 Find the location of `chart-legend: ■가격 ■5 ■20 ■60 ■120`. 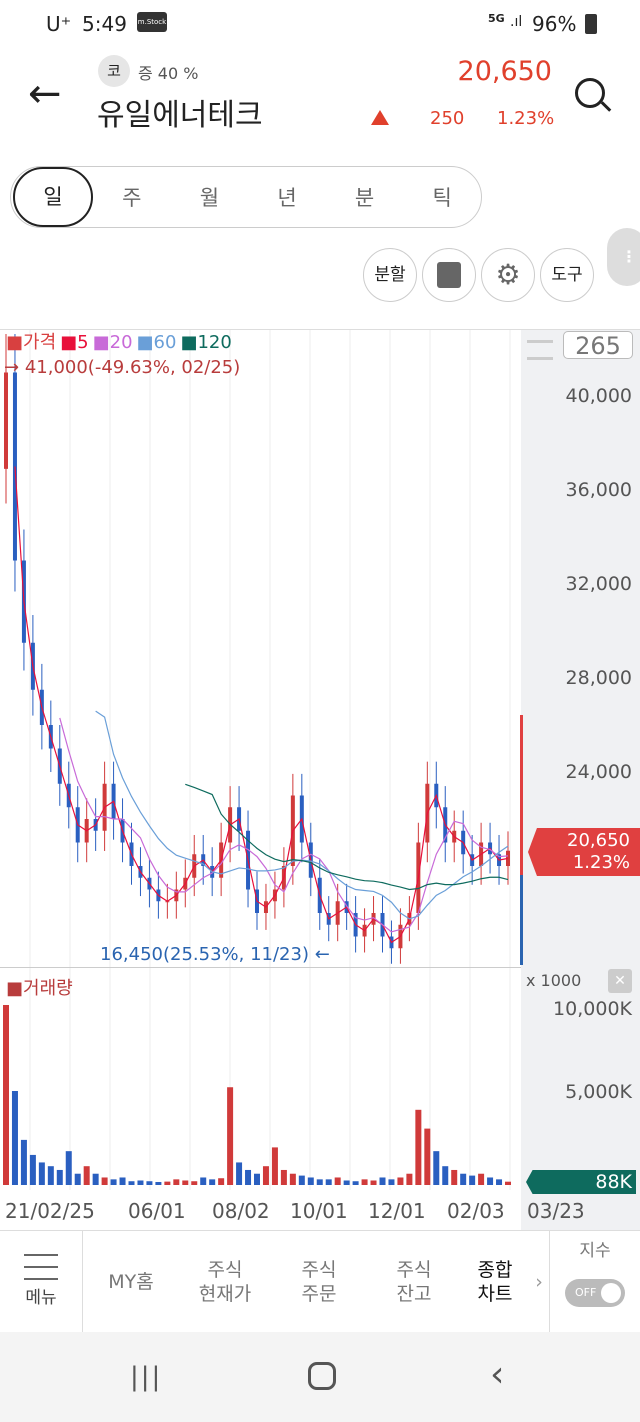

chart-legend: ■가격 ■5 ■20 ■60 ■120 is located at coordinates (119, 343).